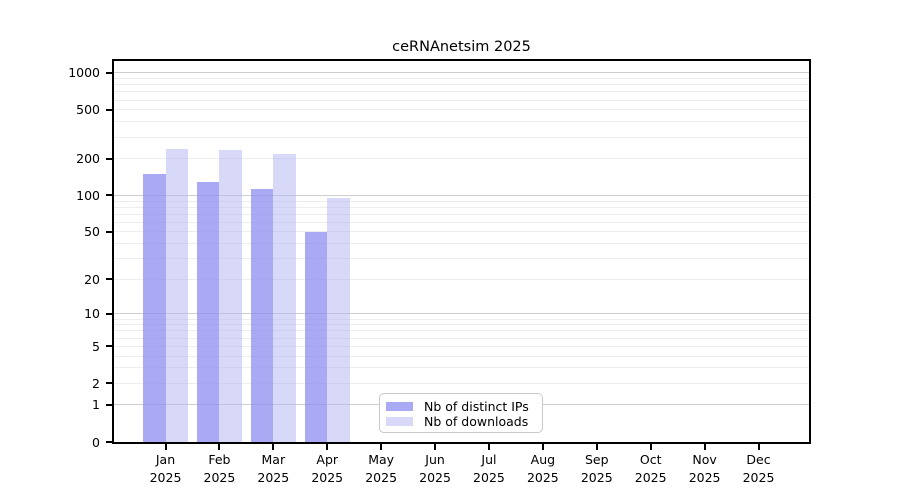 This screenshot has width=900, height=500. Describe the element at coordinates (92, 232) in the screenshot. I see `y-tick-label: 50` at that location.